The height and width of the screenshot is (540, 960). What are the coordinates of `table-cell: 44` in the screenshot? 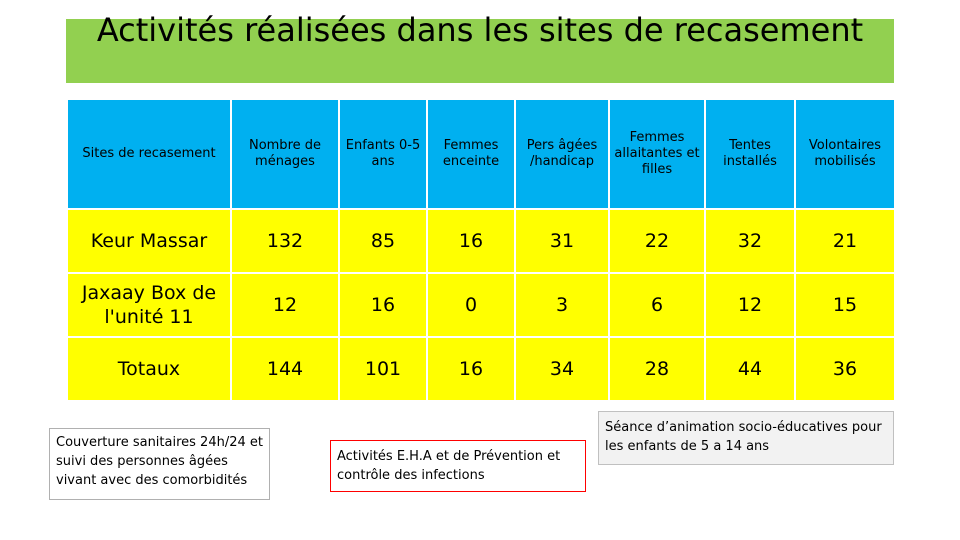 It's located at (750, 369).